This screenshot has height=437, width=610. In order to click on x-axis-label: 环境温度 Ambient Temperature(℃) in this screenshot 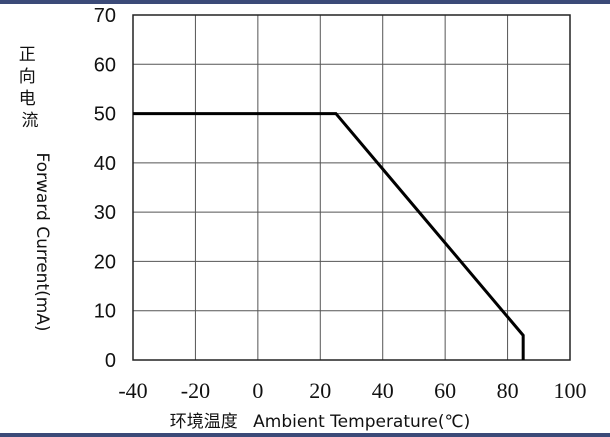, I will do `click(320, 422)`.